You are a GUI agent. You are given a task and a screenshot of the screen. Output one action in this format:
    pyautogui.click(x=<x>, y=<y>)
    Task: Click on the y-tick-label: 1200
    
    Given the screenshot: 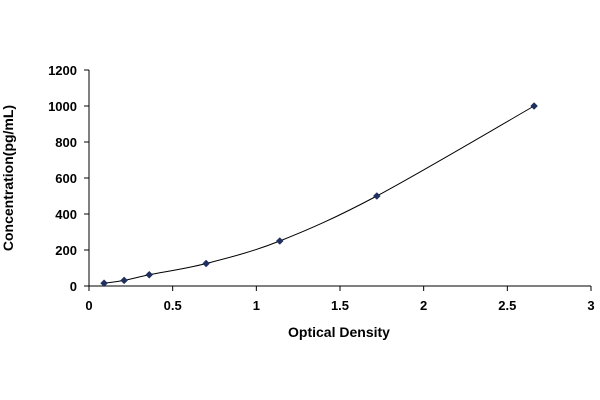 What is the action you would take?
    pyautogui.click(x=62, y=70)
    